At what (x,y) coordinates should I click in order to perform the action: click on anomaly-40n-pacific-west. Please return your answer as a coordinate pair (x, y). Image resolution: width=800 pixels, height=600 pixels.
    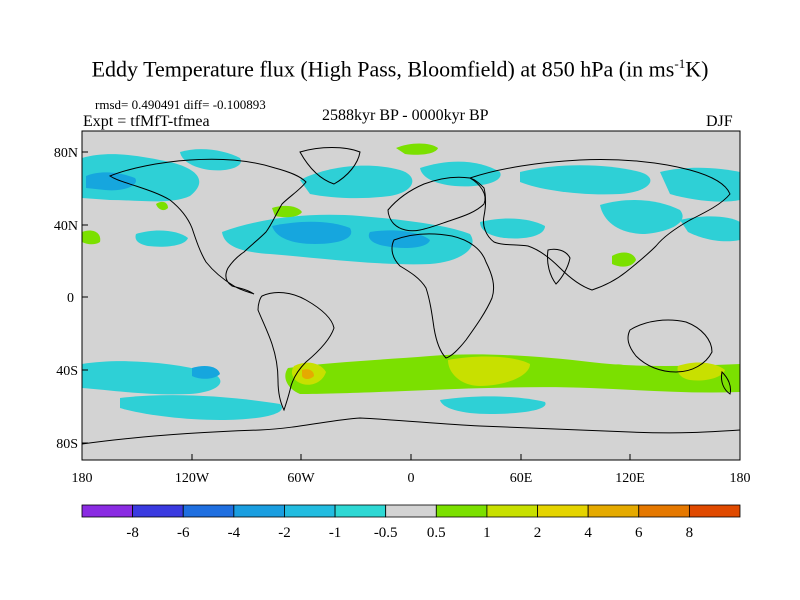
    Looking at the image, I should click on (161, 238).